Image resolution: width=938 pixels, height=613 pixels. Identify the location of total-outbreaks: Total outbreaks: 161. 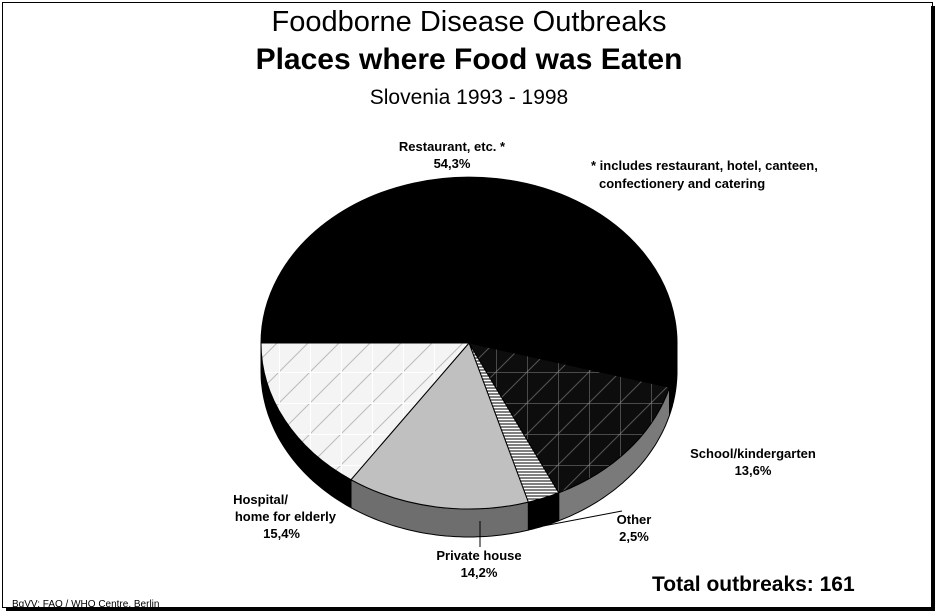
(753, 584).